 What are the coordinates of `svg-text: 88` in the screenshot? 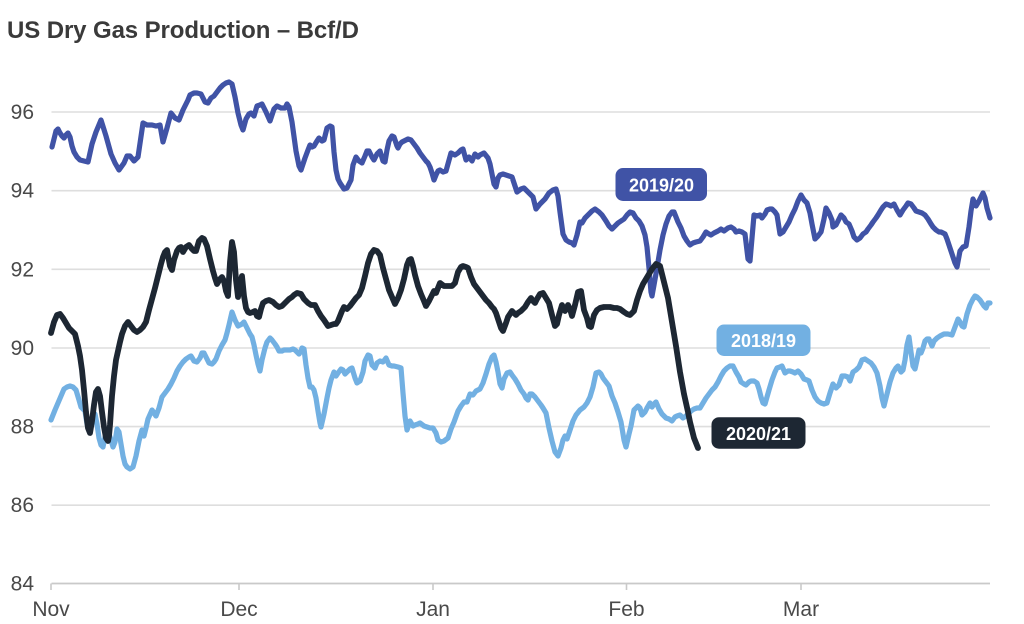 It's located at (22, 427).